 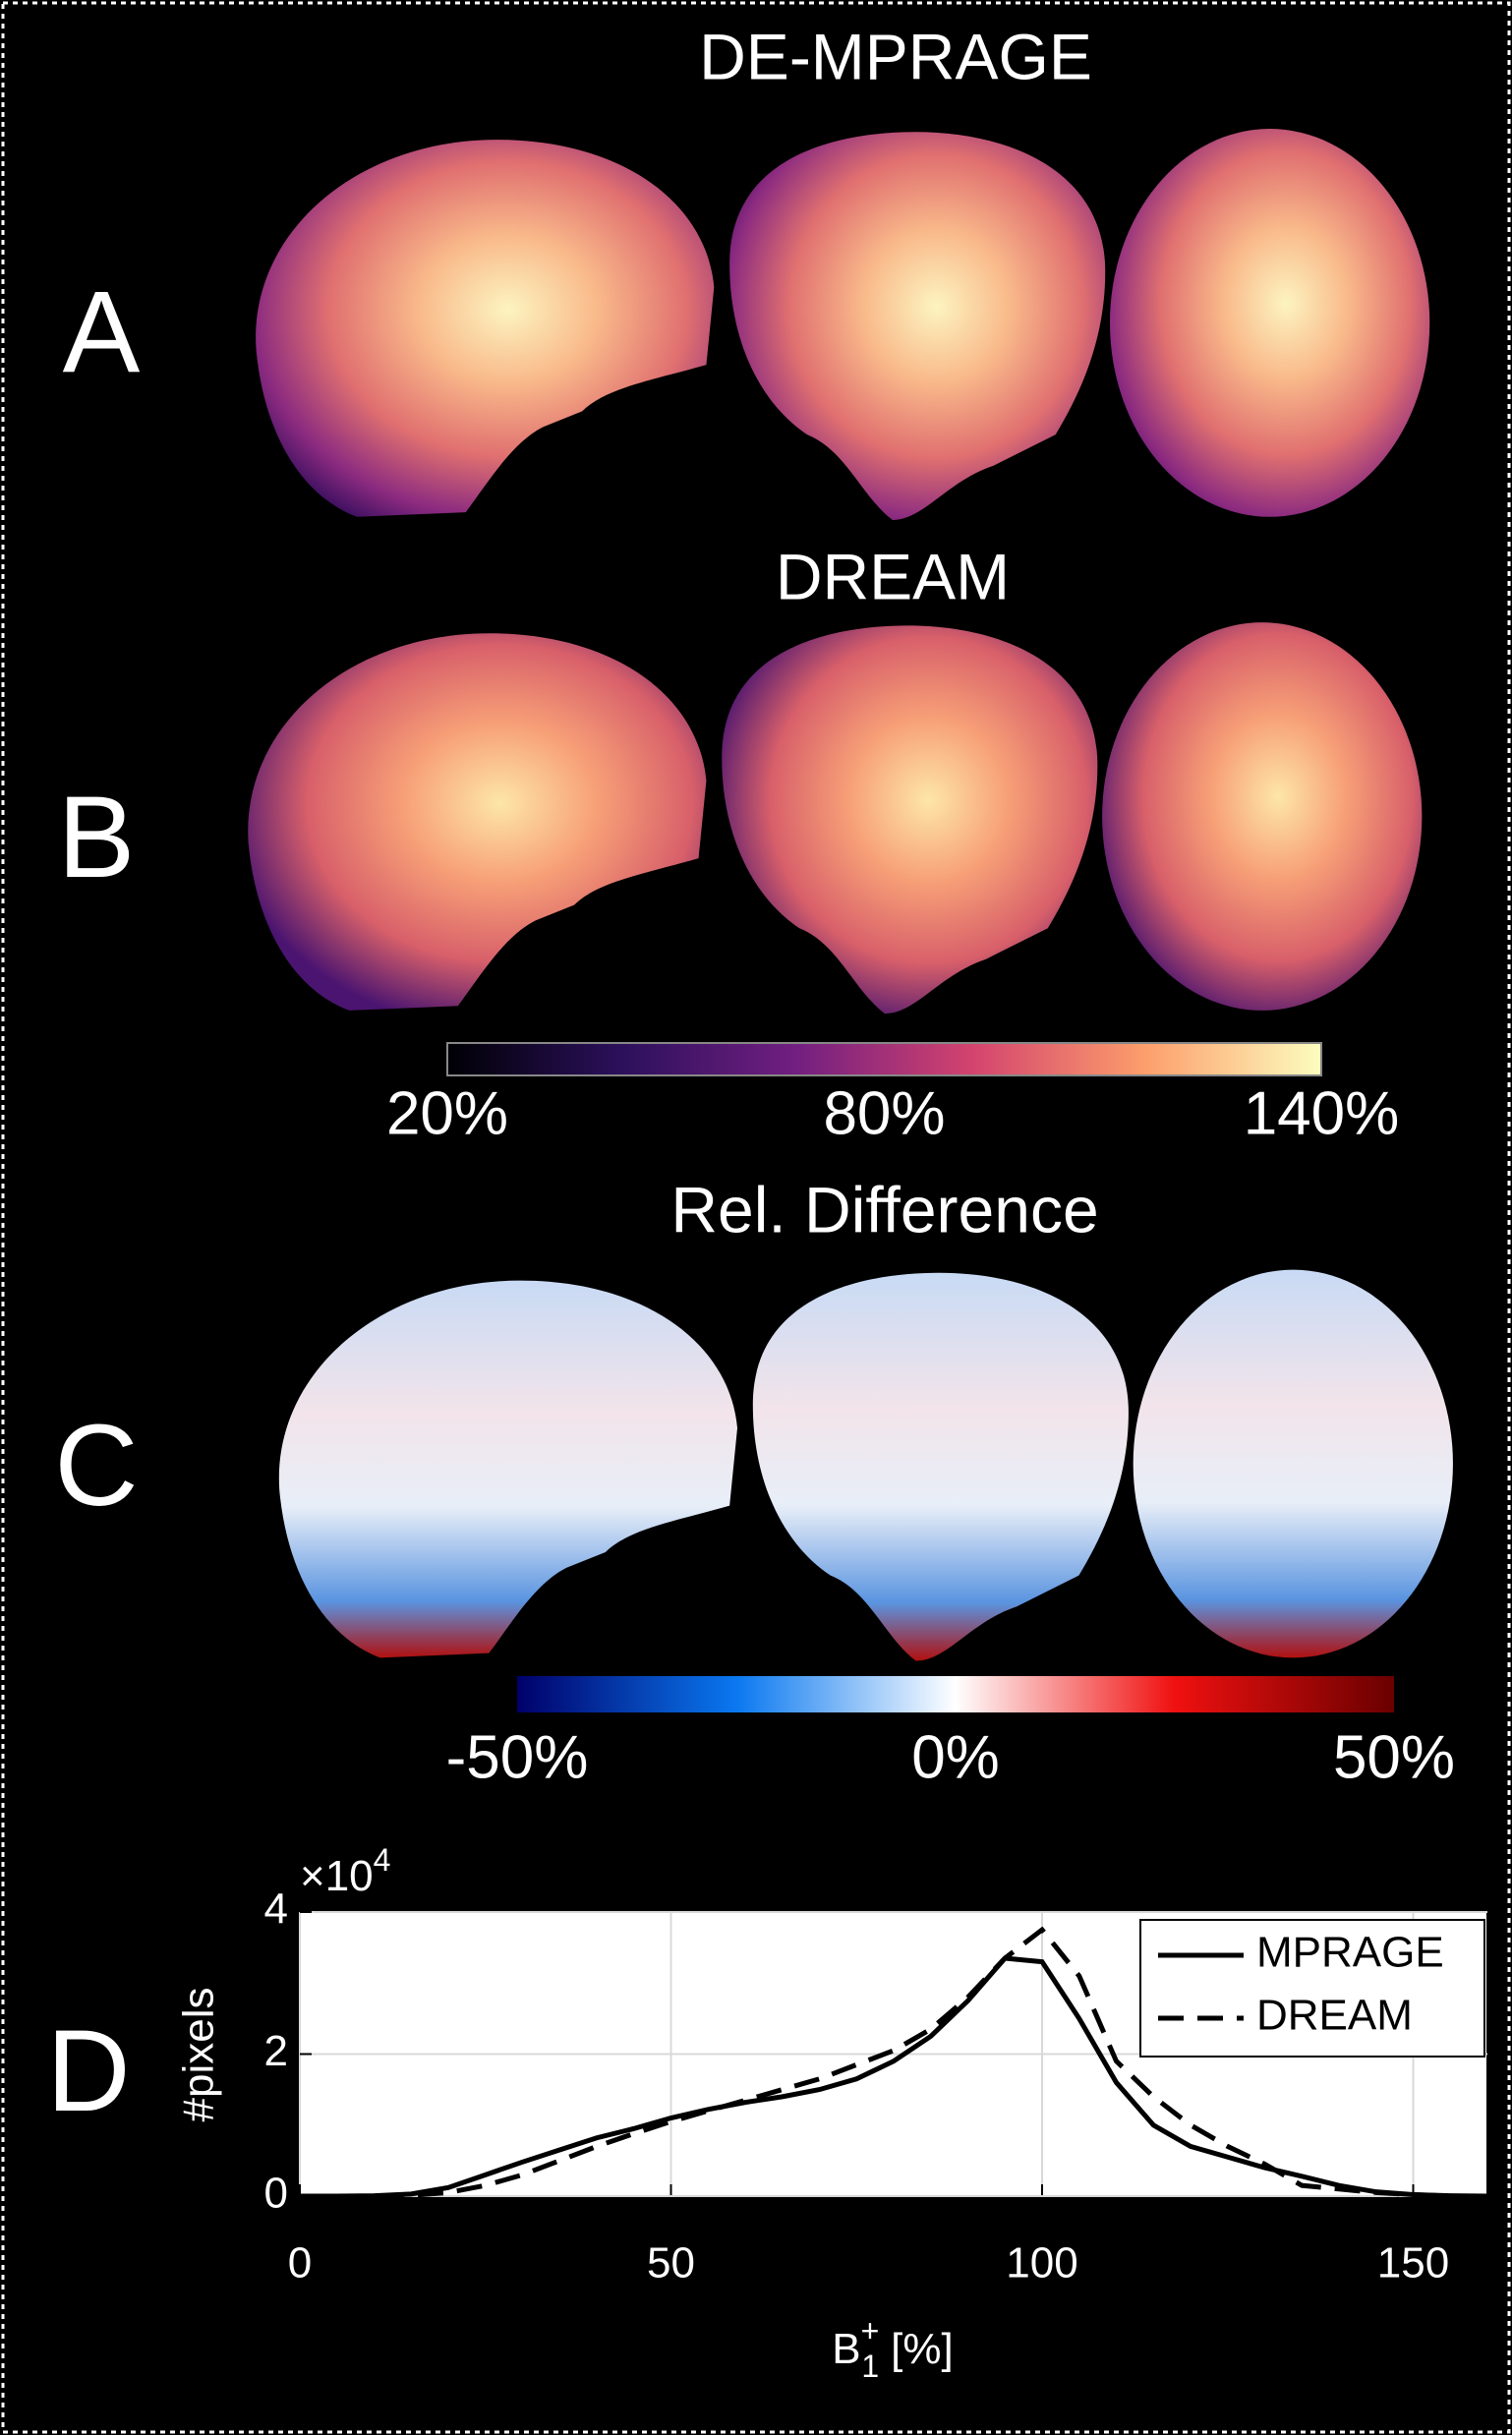 What do you see at coordinates (870, 2366) in the screenshot?
I see `x-label-subscript: 1` at bounding box center [870, 2366].